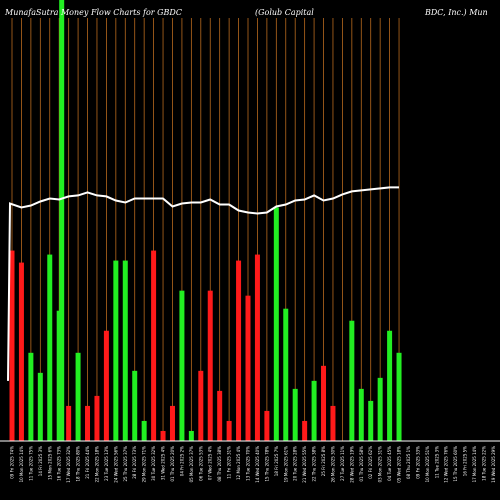 This screenshot has height=500, width=500. What do you see at coordinates (399, 464) in the screenshot?
I see `x-tick-label: 05 Wed 2025 18%` at bounding box center [399, 464].